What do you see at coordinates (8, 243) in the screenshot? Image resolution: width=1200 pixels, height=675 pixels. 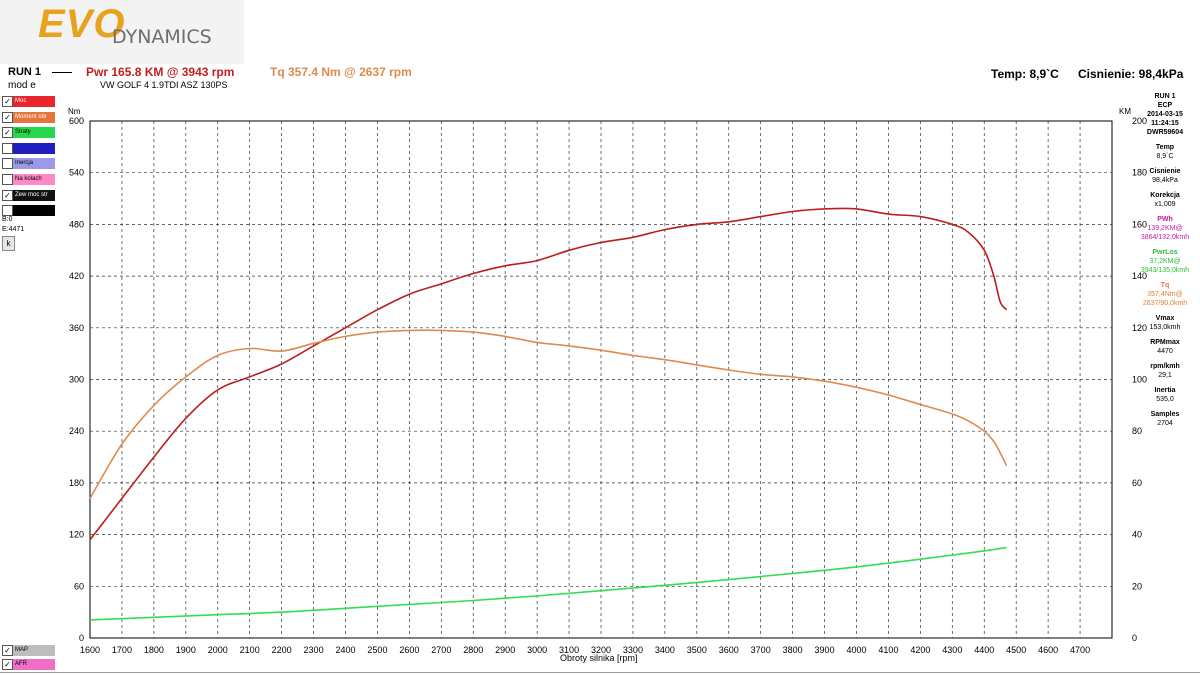 I see `k-button: k` at bounding box center [8, 243].